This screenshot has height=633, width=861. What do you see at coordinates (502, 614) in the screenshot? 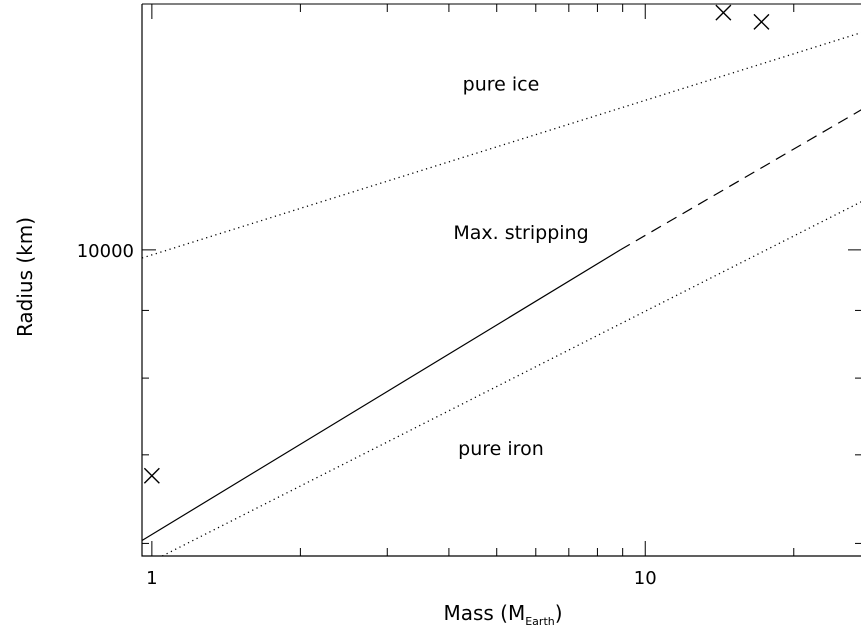
I see `x-axis-label: Mass (MEarth)` at bounding box center [502, 614].